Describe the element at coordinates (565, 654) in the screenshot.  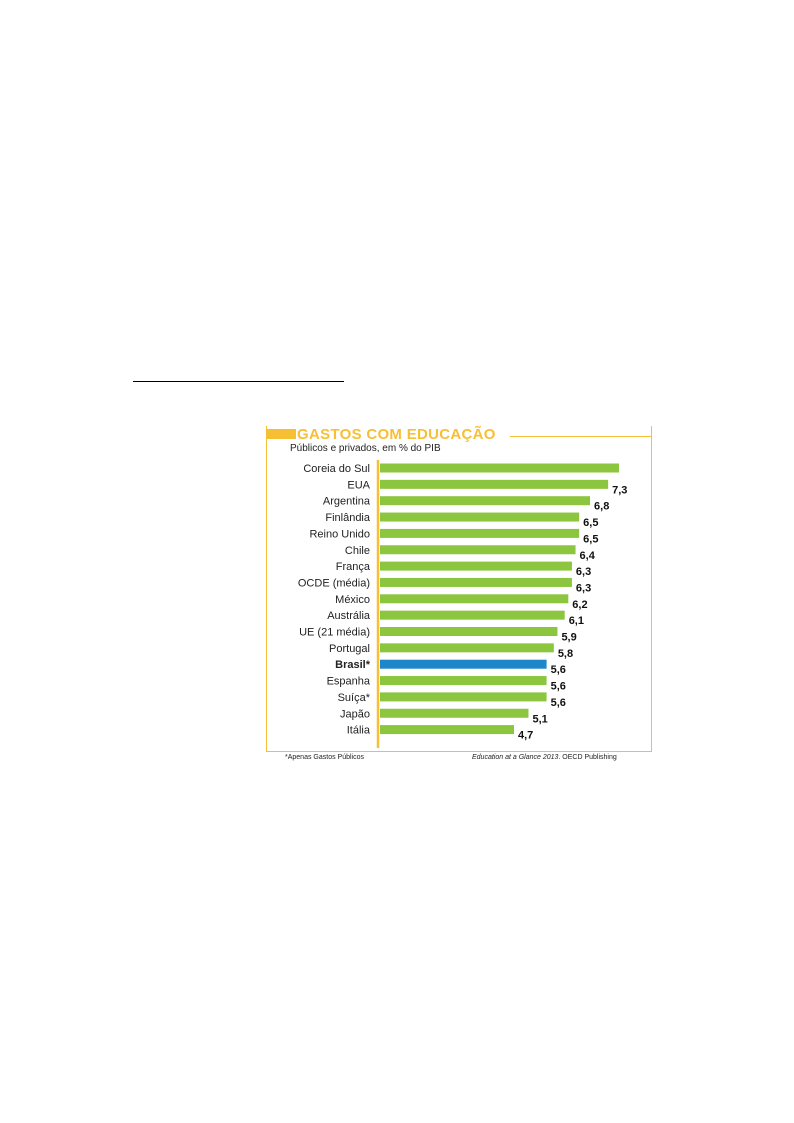
I see `value-label: 5,8` at that location.